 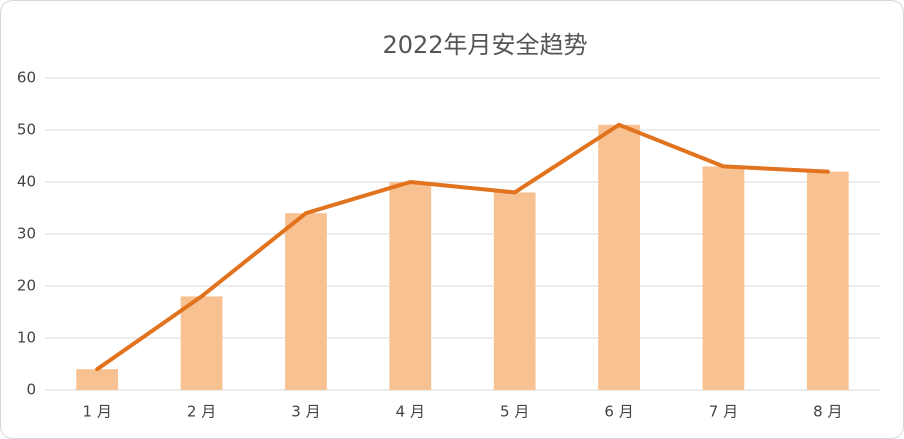 I want to click on y-tick-label: 40, so click(x=26, y=182).